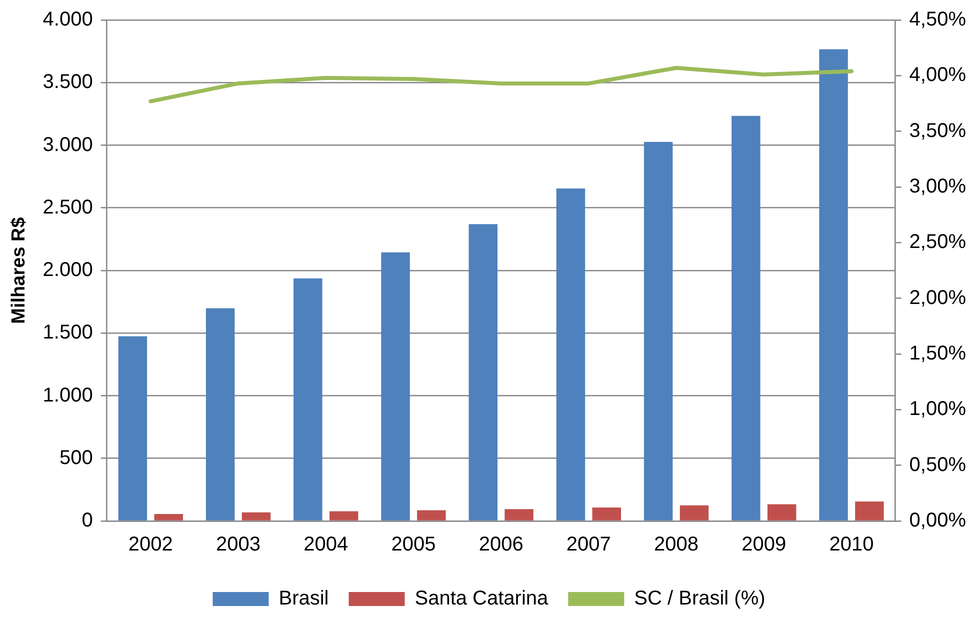 This screenshot has height=619, width=980. What do you see at coordinates (67, 270) in the screenshot?
I see `y-tick-label: 2.000` at bounding box center [67, 270].